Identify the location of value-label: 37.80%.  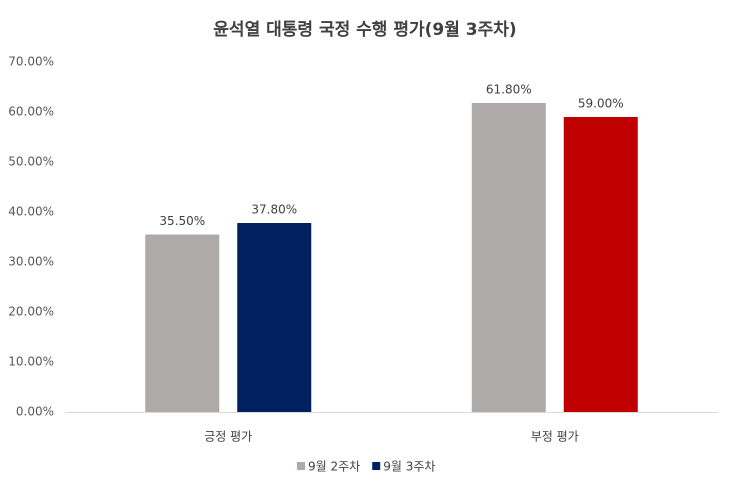
(274, 210).